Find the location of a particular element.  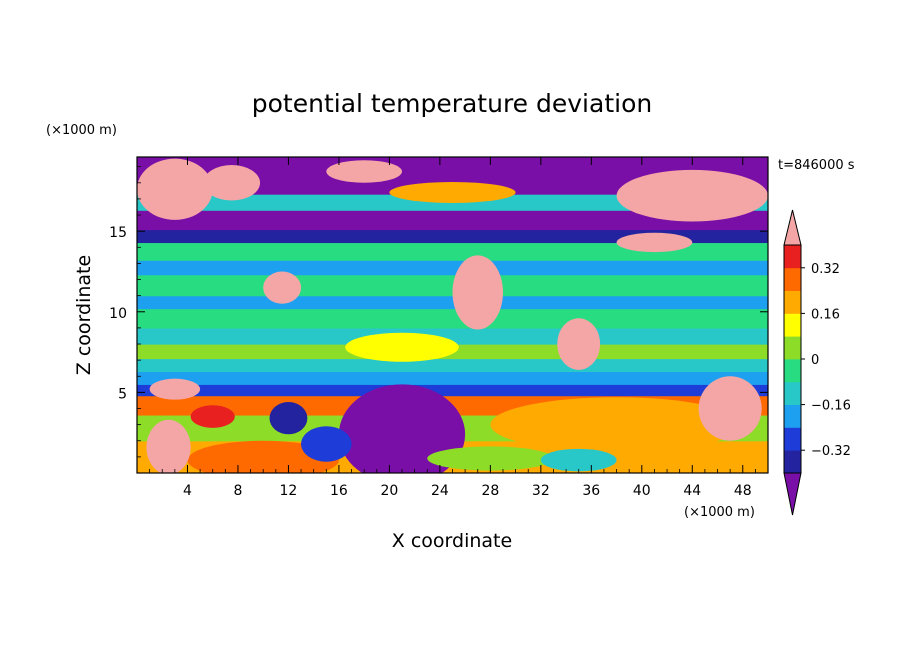

colorbar-max-extension is located at coordinates (792, 227).